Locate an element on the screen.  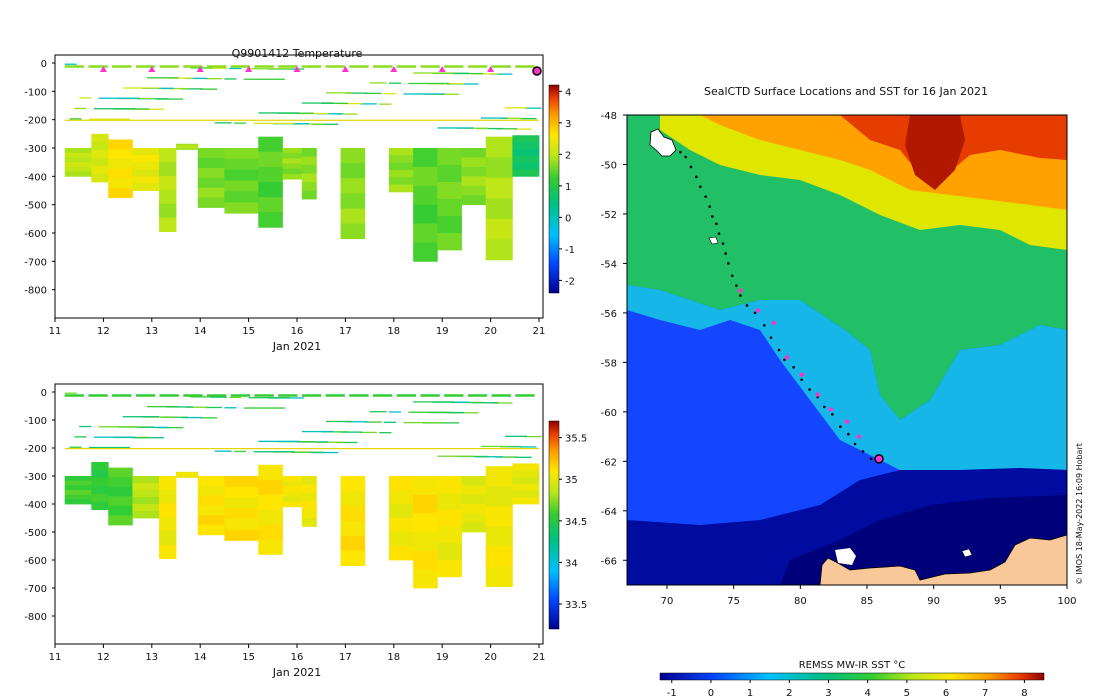
map-latitude-axis: -48 -50 -52 -54 -56 -58 -60 -62 -64 -66 is located at coordinates (614, 339).